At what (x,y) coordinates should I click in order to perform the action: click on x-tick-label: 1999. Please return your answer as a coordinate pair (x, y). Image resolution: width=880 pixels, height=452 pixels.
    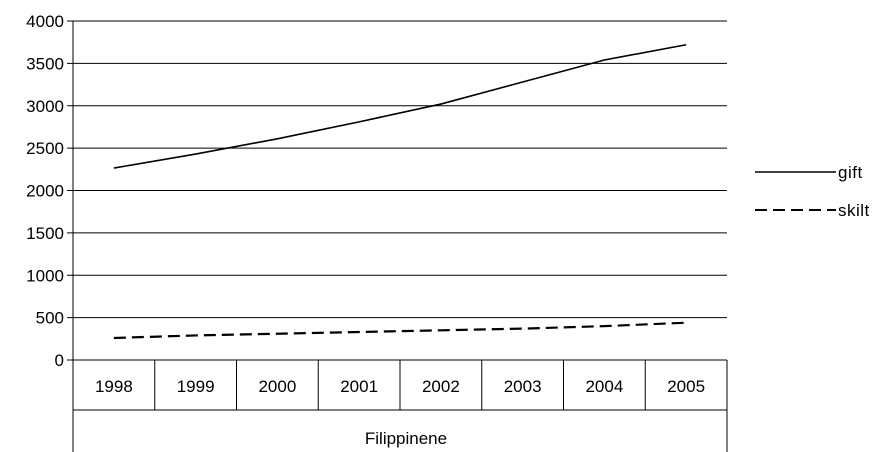
    Looking at the image, I should click on (196, 386).